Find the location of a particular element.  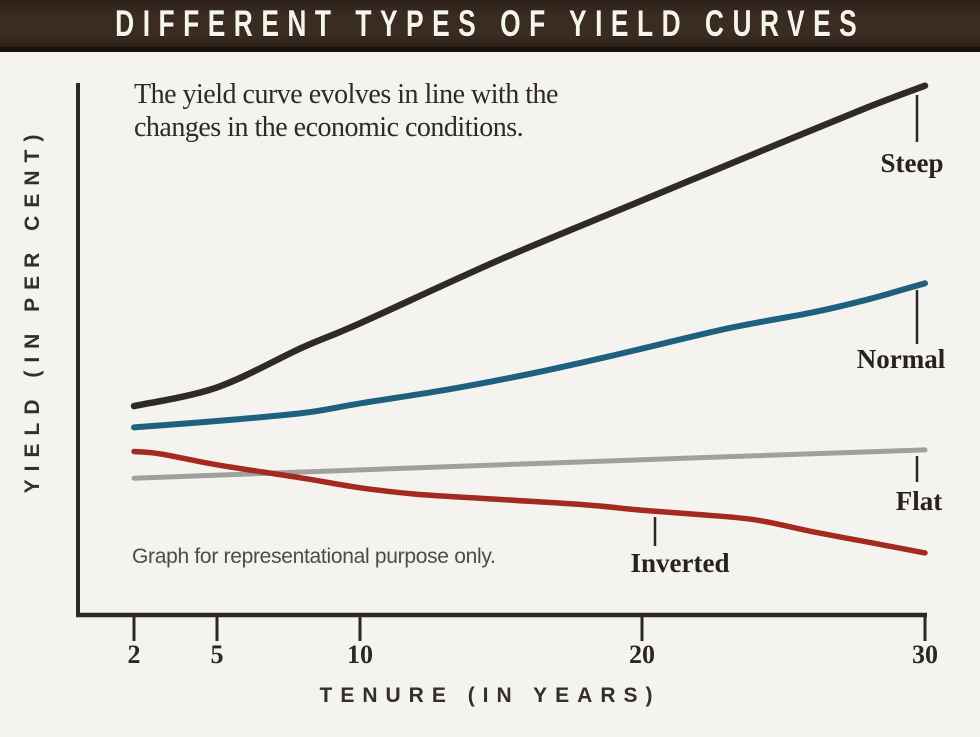

title-bar: DIFFERENT TYPES OF YIELD CURVES is located at coordinates (490, 26).